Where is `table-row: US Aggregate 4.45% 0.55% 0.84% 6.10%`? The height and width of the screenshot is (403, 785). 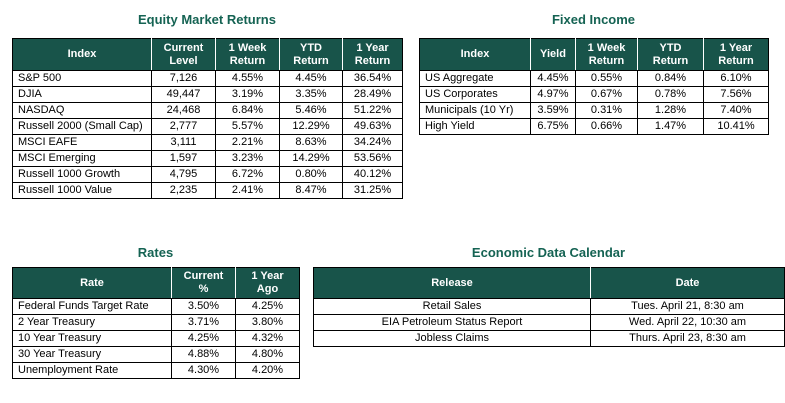
table-row: US Aggregate 4.45% 0.55% 0.84% 6.10% is located at coordinates (594, 78).